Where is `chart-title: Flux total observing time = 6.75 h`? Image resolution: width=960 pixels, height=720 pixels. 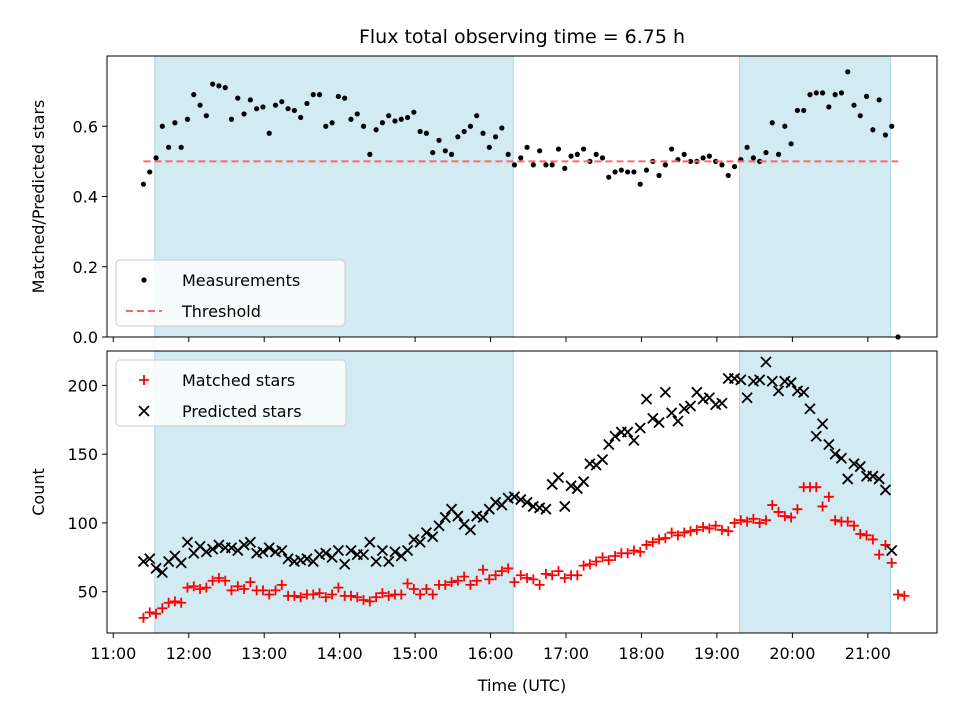
chart-title: Flux total observing time = 6.75 h is located at coordinates (522, 37).